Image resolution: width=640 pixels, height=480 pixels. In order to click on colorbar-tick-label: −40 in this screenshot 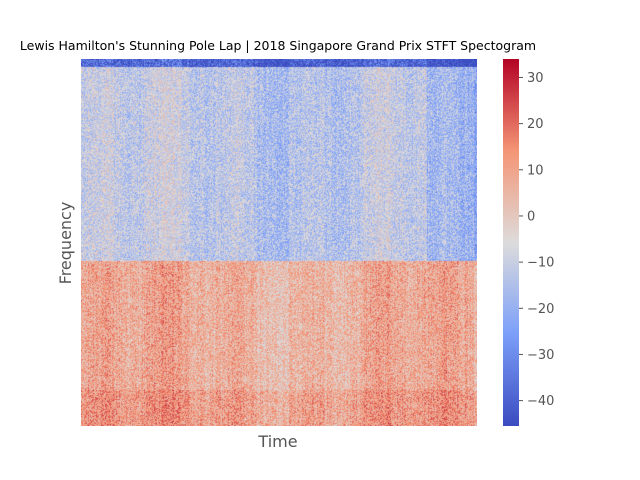, I will do `click(540, 401)`.